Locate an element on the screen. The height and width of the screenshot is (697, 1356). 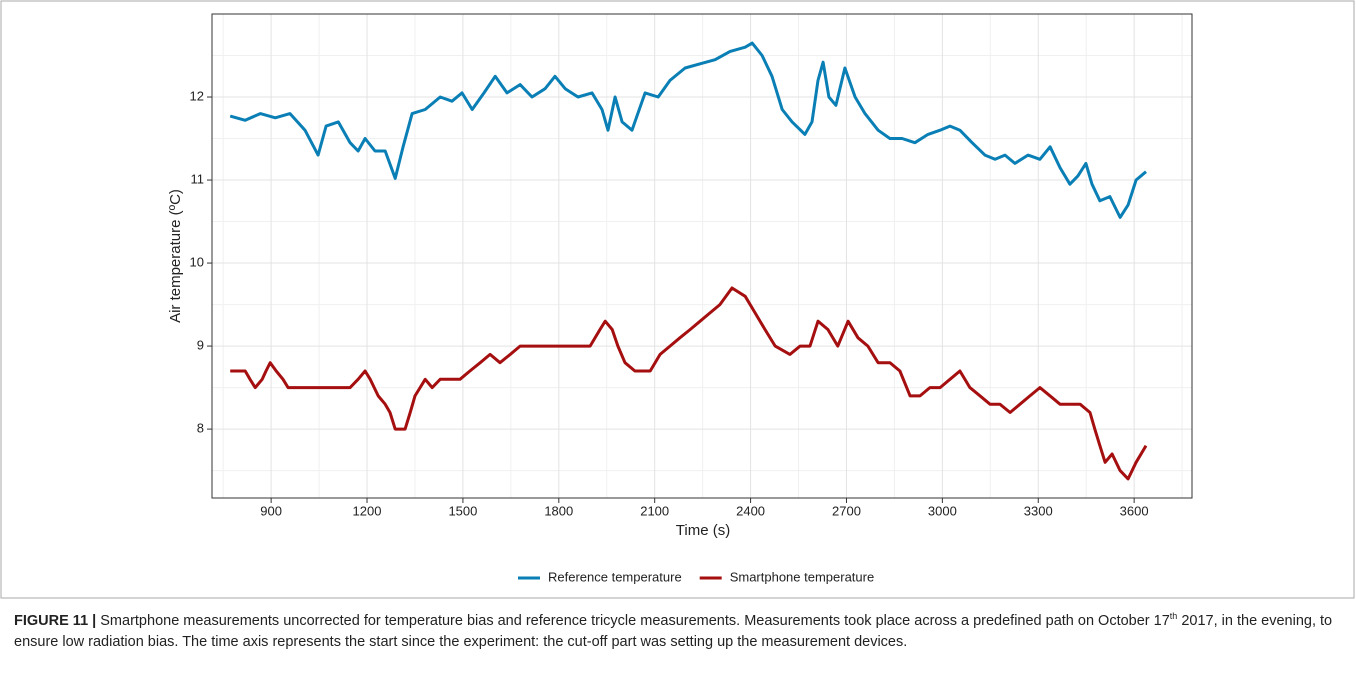
y-tick-label: 12 is located at coordinates (197, 95).